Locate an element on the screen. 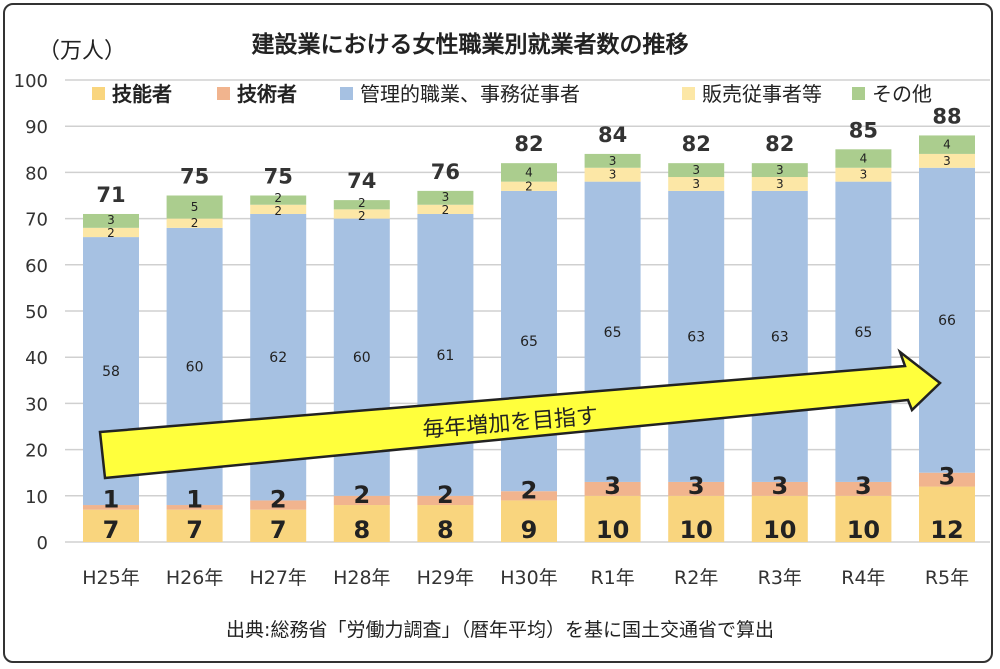  total-label: 76 is located at coordinates (445, 172).